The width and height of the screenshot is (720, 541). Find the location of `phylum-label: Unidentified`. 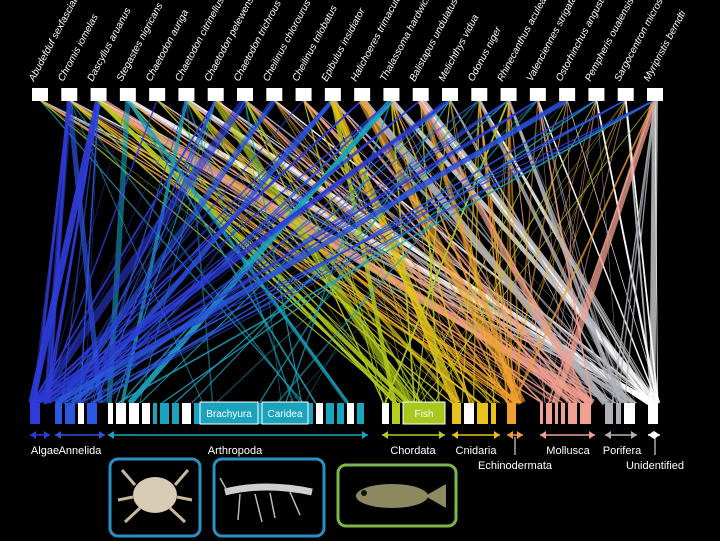

phylum-label: Unidentified is located at coordinates (655, 466).